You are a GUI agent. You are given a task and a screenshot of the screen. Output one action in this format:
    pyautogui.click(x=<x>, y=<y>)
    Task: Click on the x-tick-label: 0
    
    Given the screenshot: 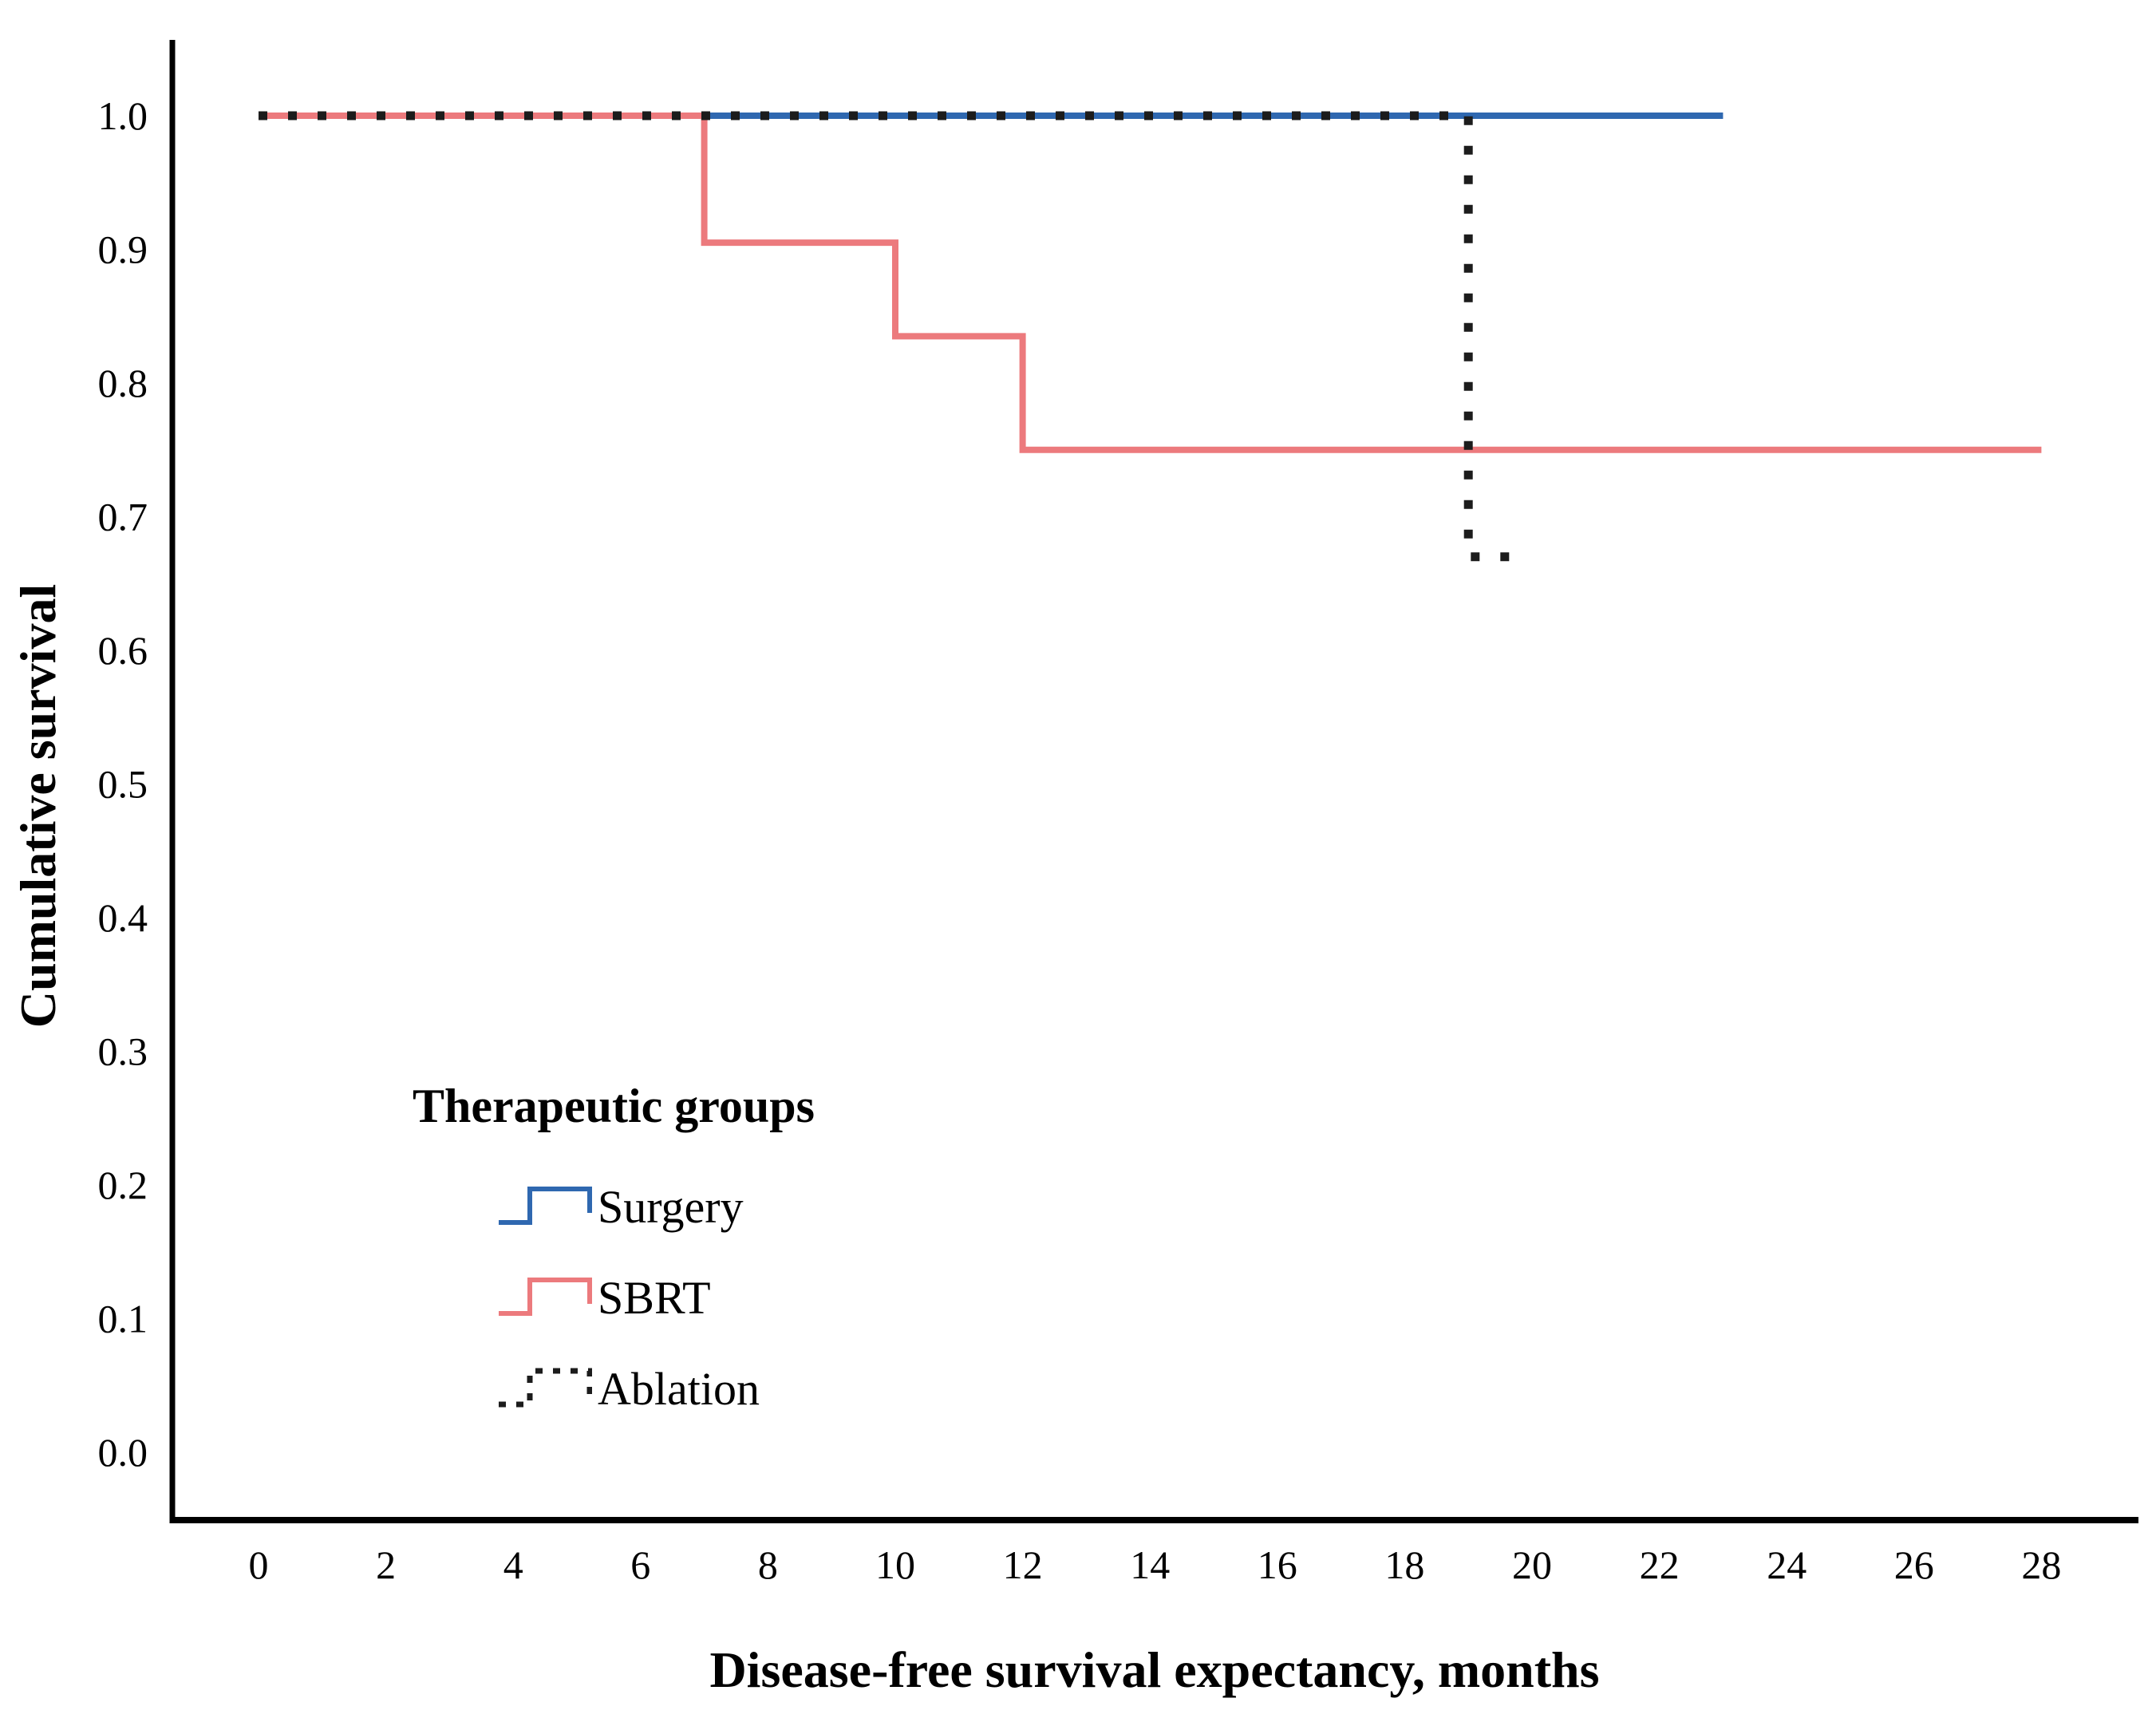 What is the action you would take?
    pyautogui.click(x=259, y=1564)
    